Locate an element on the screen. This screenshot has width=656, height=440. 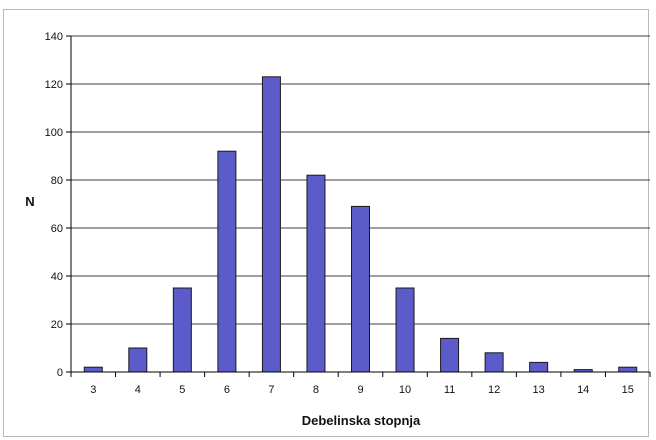
x-tick-label: 4 is located at coordinates (138, 390).